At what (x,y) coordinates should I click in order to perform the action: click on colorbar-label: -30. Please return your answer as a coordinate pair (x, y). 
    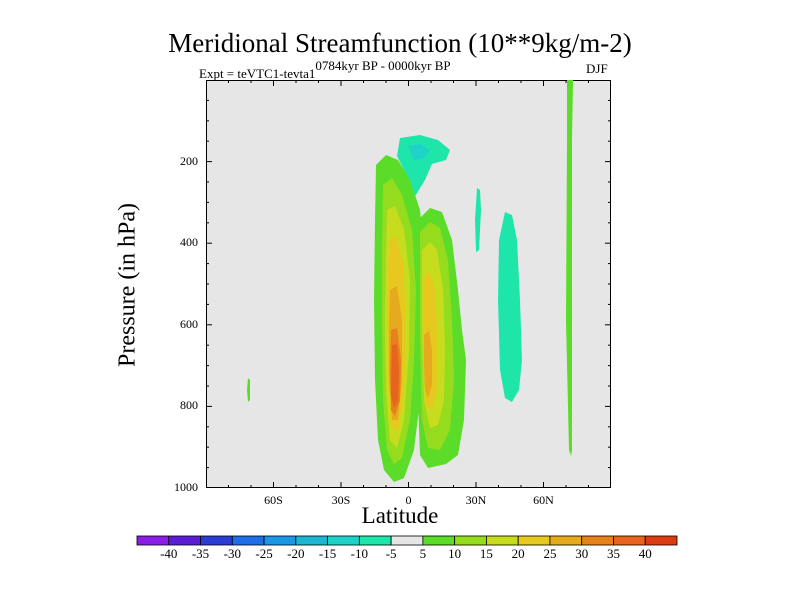
    Looking at the image, I should click on (232, 553).